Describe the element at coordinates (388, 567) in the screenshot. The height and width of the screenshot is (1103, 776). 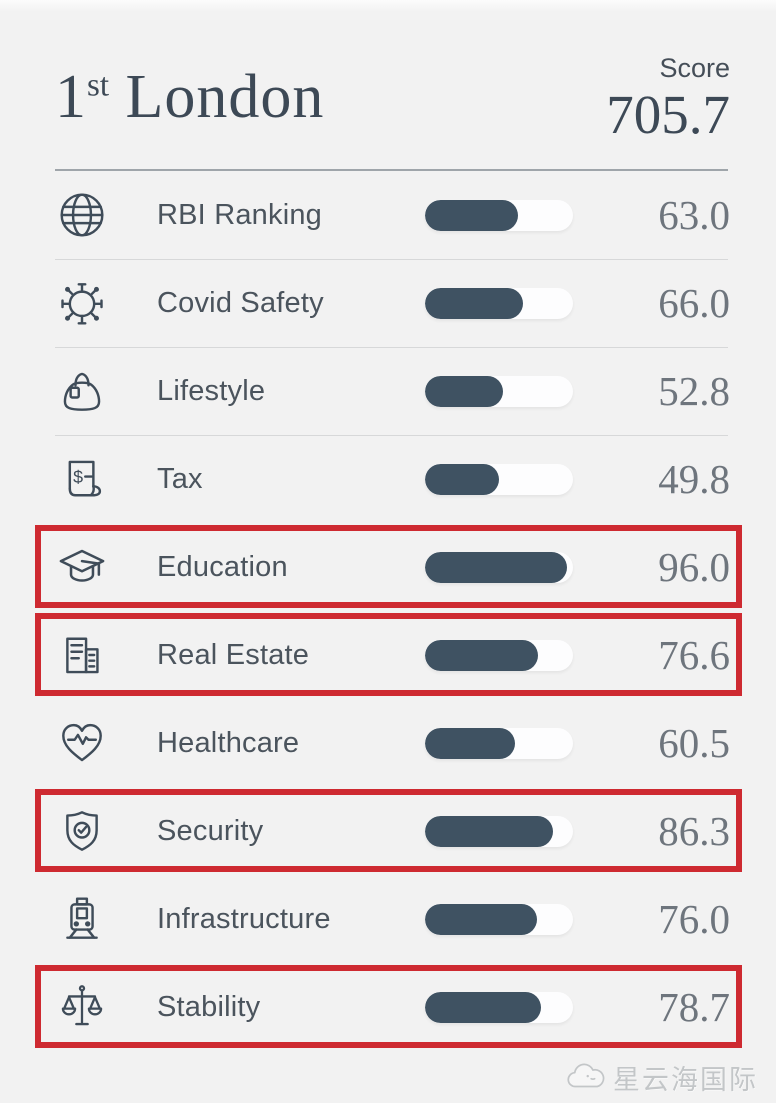
I see `score-row-education: Education 96.0` at that location.